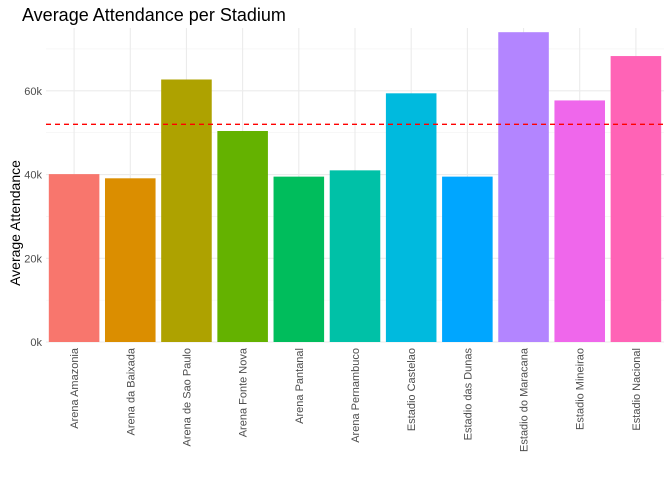  What do you see at coordinates (36, 343) in the screenshot?
I see `y-tick-label: 0k` at bounding box center [36, 343].